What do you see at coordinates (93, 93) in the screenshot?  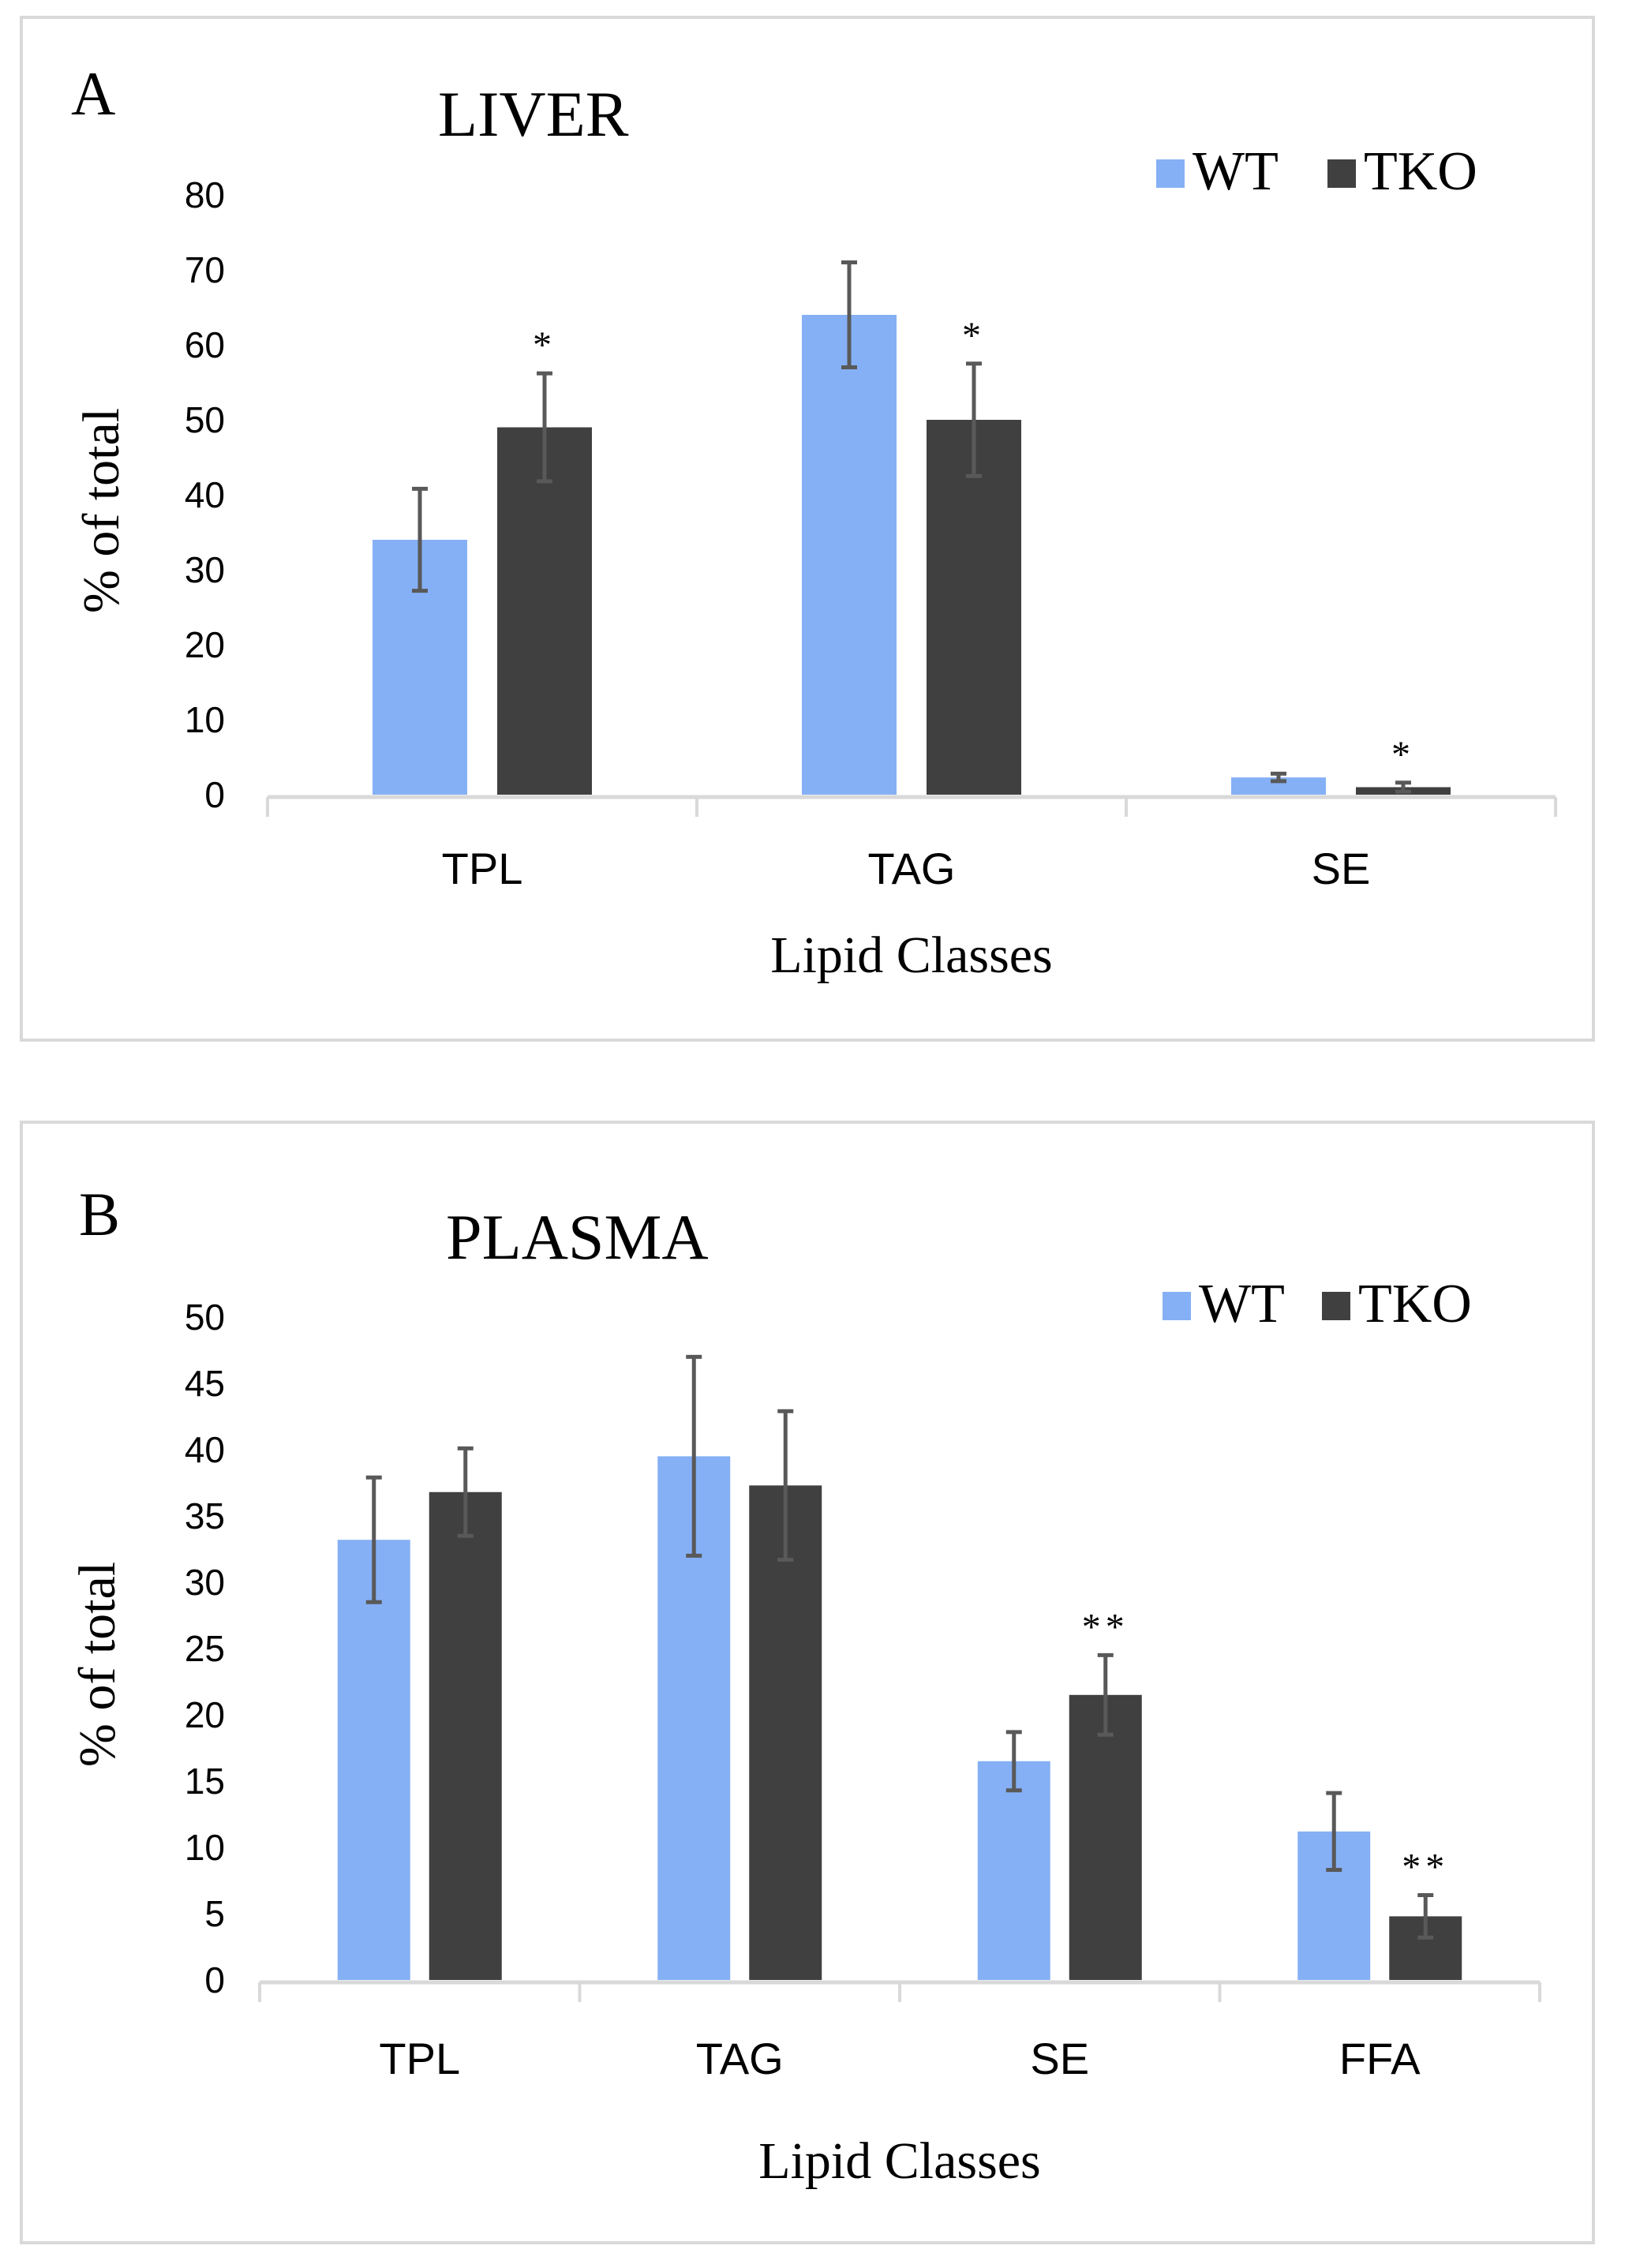 I see `panel-label: A` at bounding box center [93, 93].